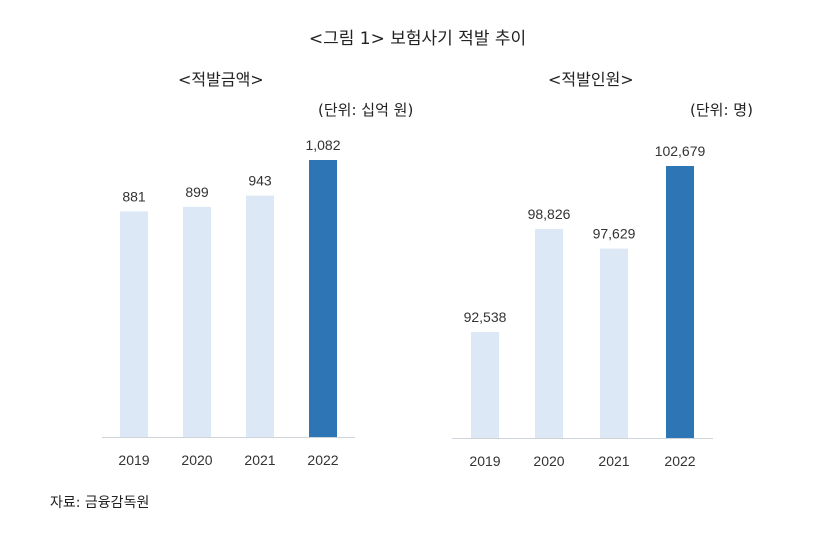 This screenshot has height=534, width=835. Describe the element at coordinates (100, 503) in the screenshot. I see `source-note: 자료: 금융감독원` at that location.